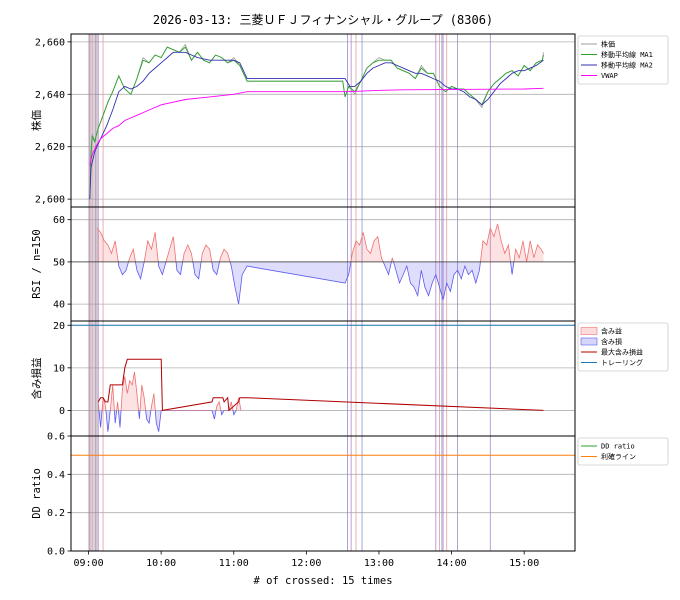 Image resolution: width=680 pixels, height=600 pixels. Describe the element at coordinates (56, 437) in the screenshot. I see `y-tick-label: 0.6` at that location.